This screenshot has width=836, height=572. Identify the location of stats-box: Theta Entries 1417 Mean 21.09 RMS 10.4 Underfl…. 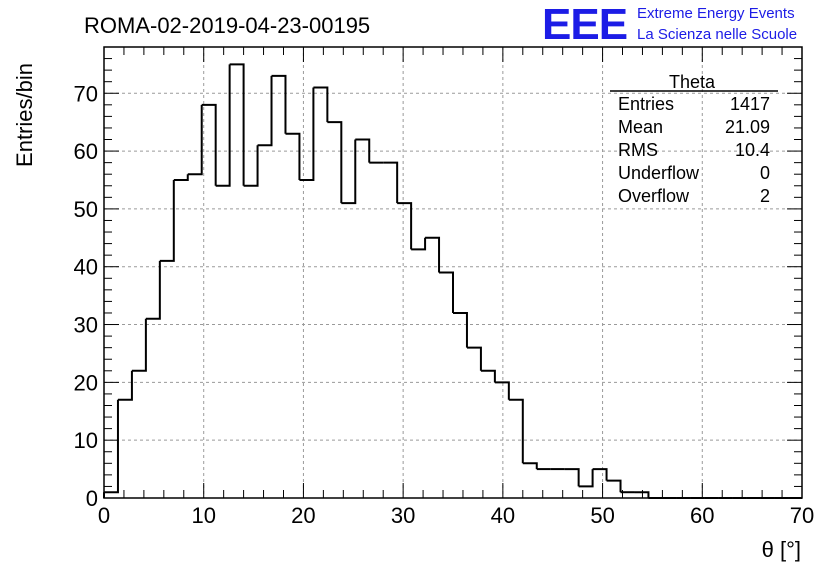
(694, 139).